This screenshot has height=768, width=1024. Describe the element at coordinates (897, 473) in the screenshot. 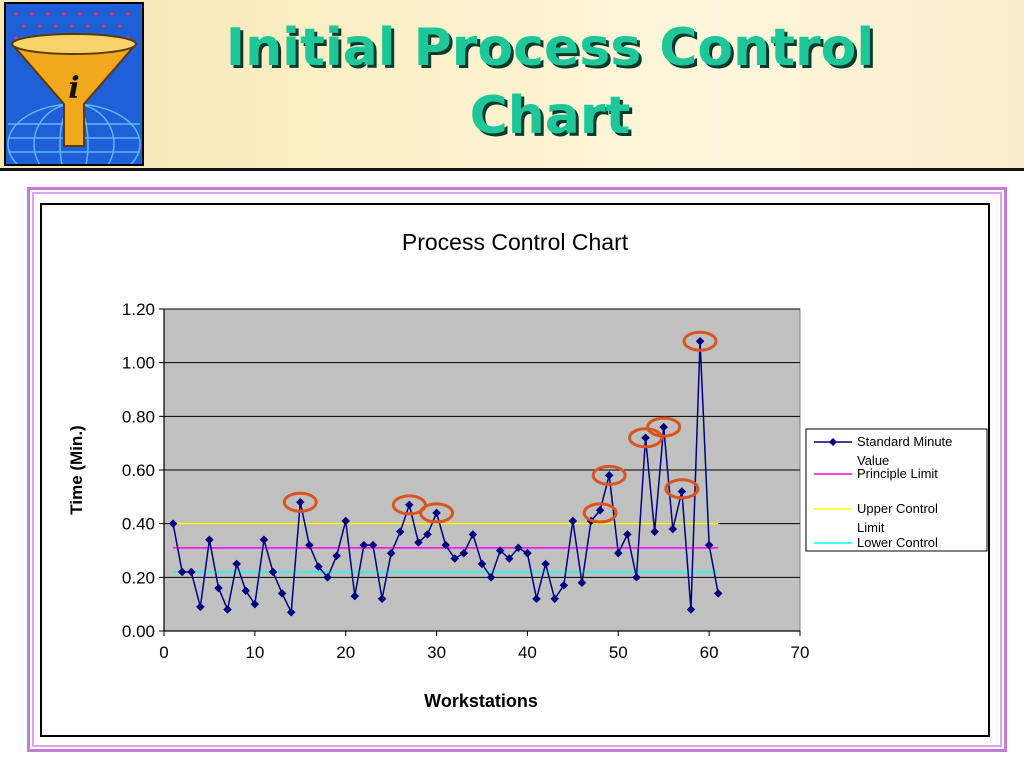

I see `legend-label: Principle Limit` at that location.